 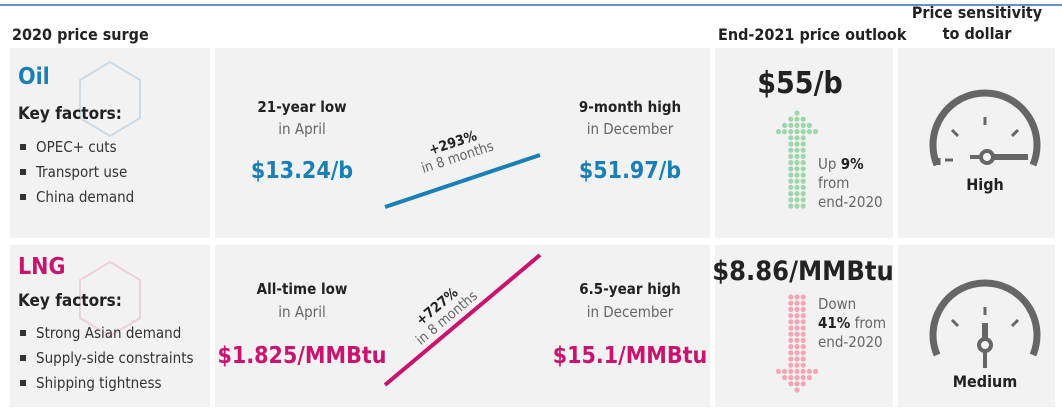 What do you see at coordinates (800, 83) in the screenshot?
I see `outlook-price: $55/b` at bounding box center [800, 83].